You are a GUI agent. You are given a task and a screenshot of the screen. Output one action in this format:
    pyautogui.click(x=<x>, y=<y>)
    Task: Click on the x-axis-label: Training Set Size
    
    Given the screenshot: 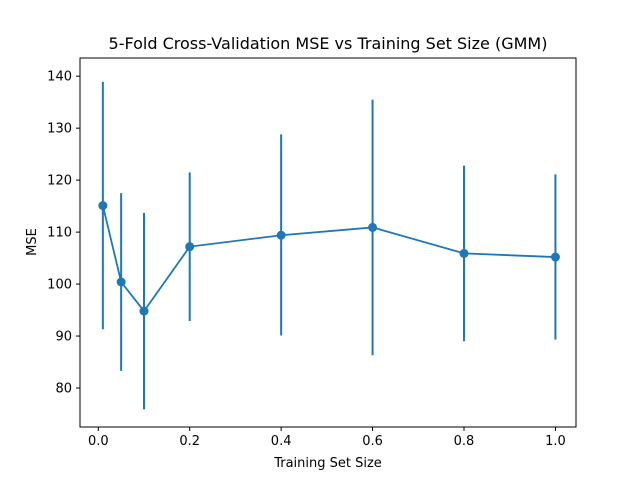 What is the action you would take?
    pyautogui.click(x=327, y=463)
    